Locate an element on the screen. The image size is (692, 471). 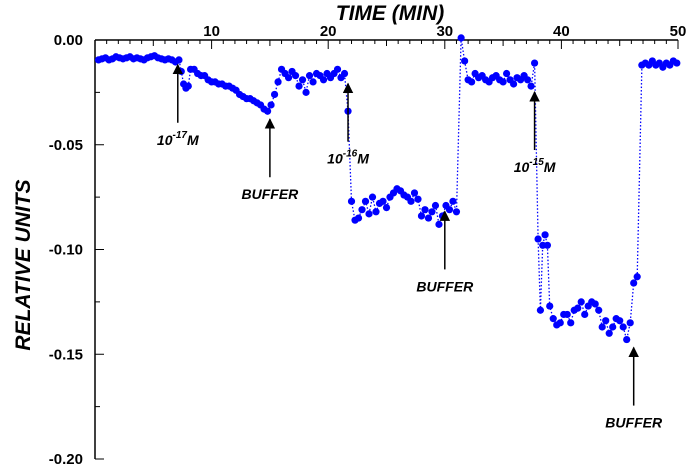
x-tick-label: 30 is located at coordinates (444, 31).